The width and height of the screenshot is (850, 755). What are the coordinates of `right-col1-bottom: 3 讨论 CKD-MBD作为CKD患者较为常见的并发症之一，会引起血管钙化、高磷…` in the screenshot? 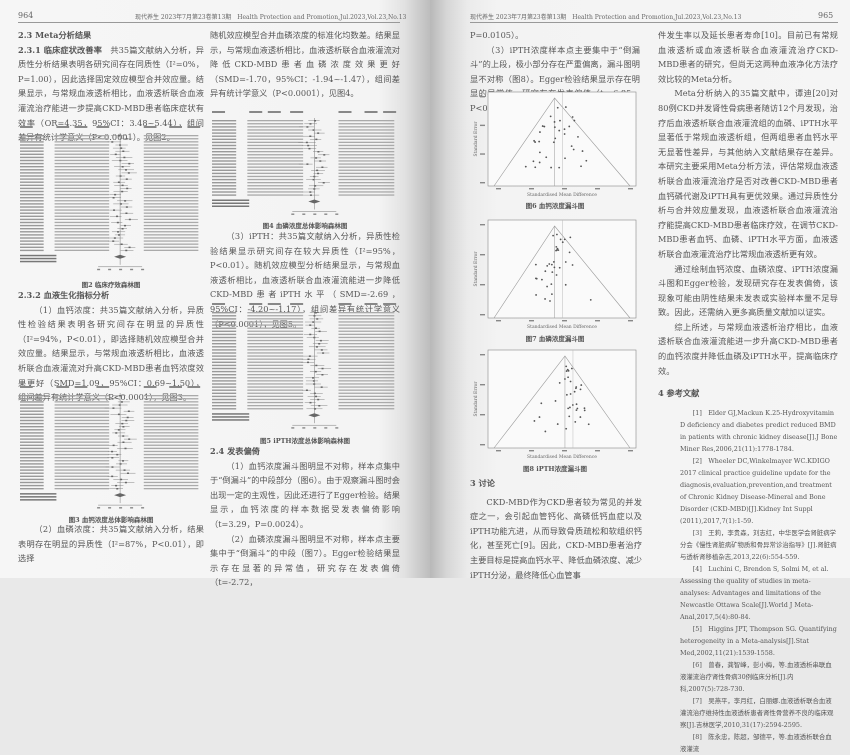 It's located at (556, 529).